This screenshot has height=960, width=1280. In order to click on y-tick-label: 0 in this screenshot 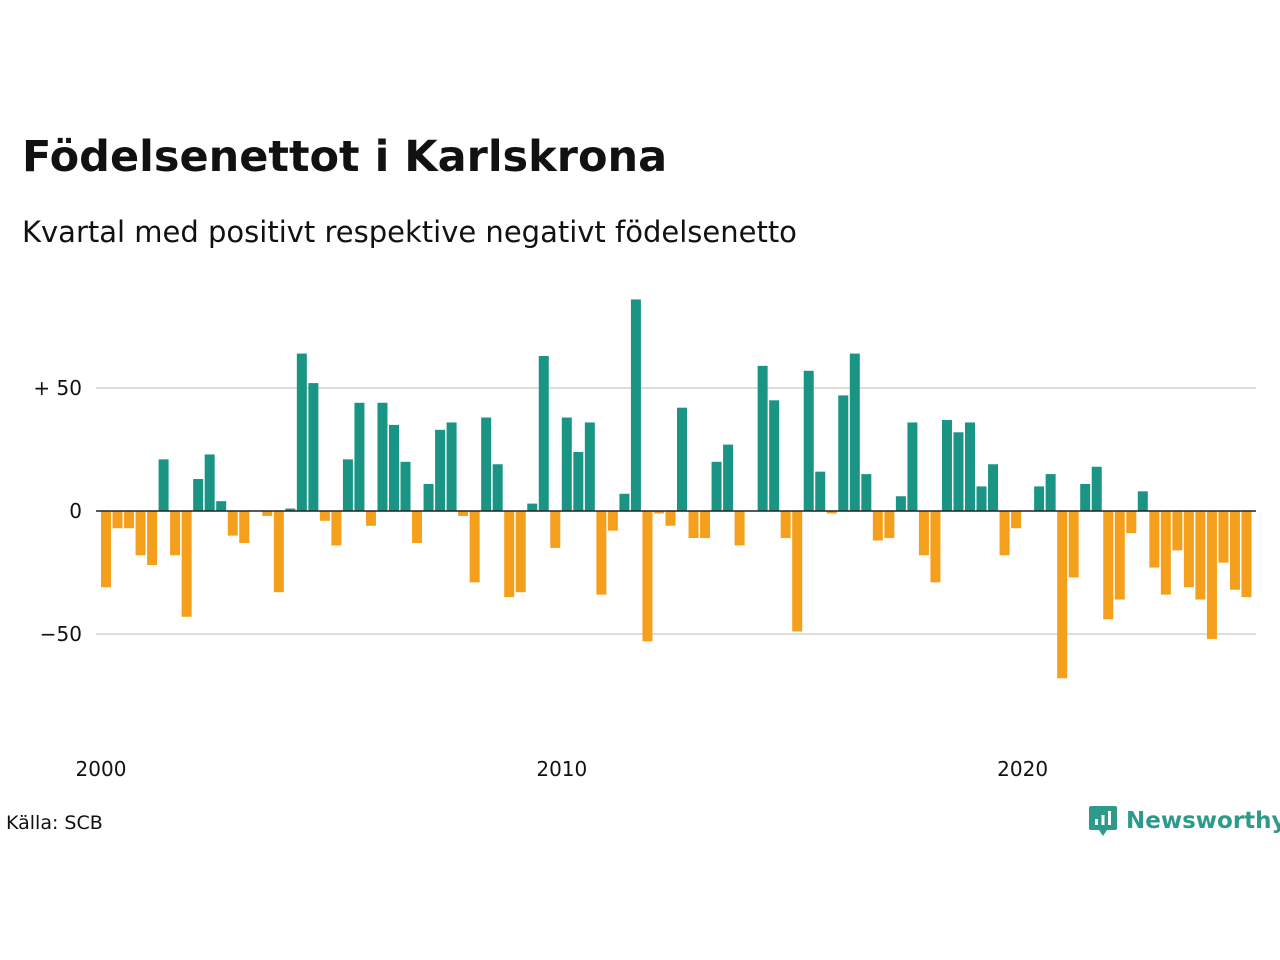, I will do `click(75, 511)`.